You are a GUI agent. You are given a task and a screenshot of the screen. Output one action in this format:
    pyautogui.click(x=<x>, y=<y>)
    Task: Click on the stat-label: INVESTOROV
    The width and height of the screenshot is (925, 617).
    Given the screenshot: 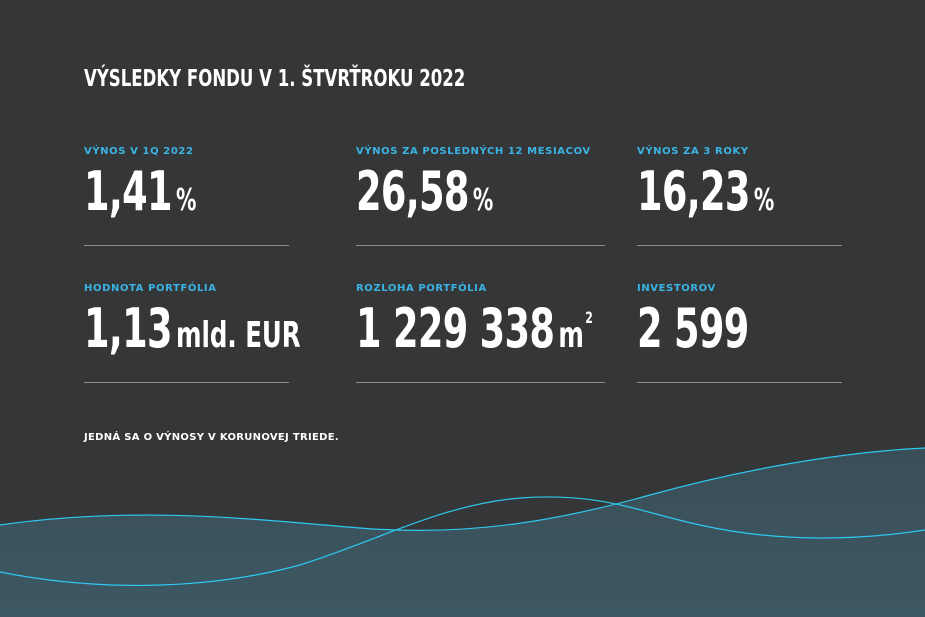 What is the action you would take?
    pyautogui.click(x=676, y=288)
    